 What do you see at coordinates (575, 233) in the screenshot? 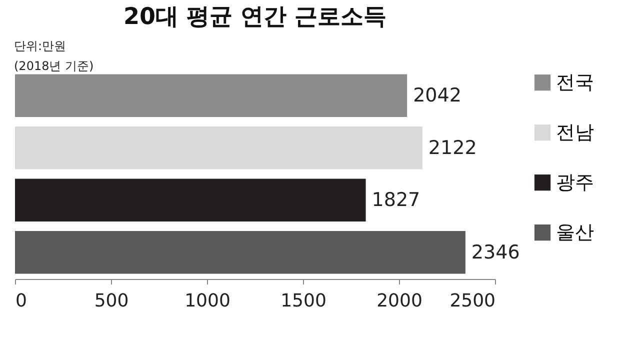
I see `legend-label: 울산` at bounding box center [575, 233].